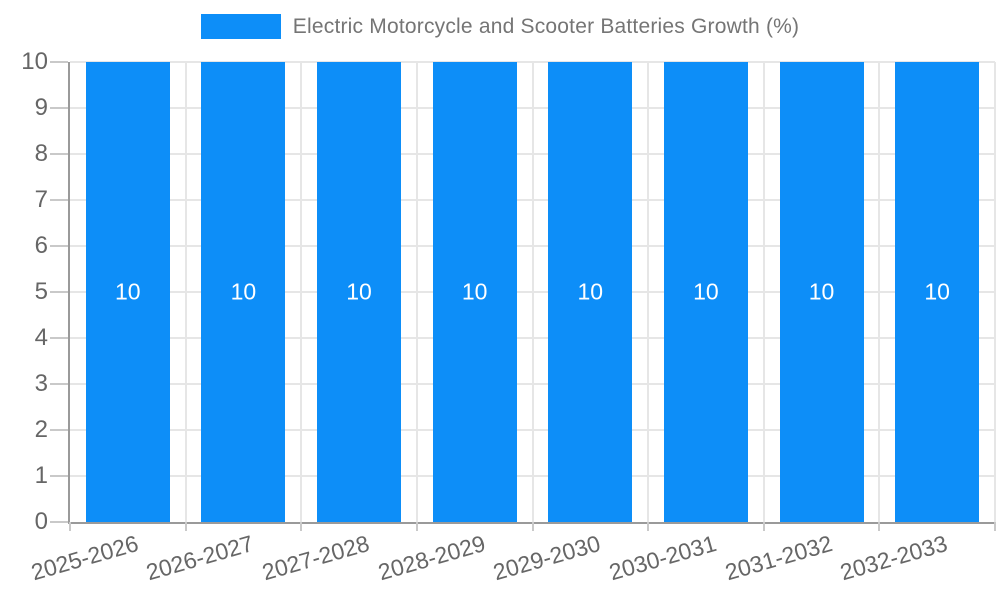  Describe the element at coordinates (316, 558) in the screenshot. I see `x-axis-label: 2027-2028` at that location.